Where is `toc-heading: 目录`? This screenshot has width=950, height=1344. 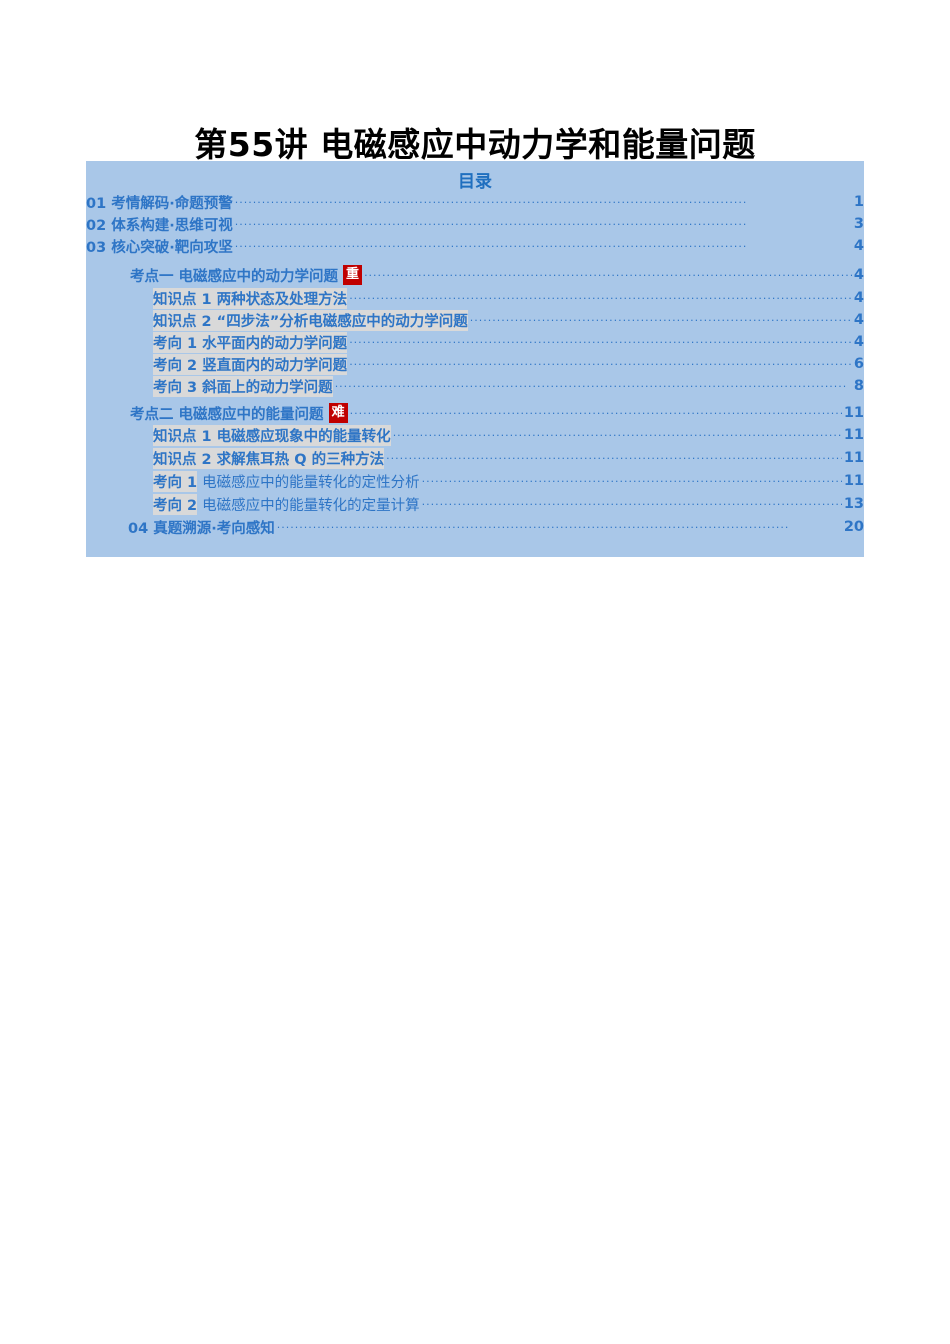 toc-heading: 目录 is located at coordinates (475, 182).